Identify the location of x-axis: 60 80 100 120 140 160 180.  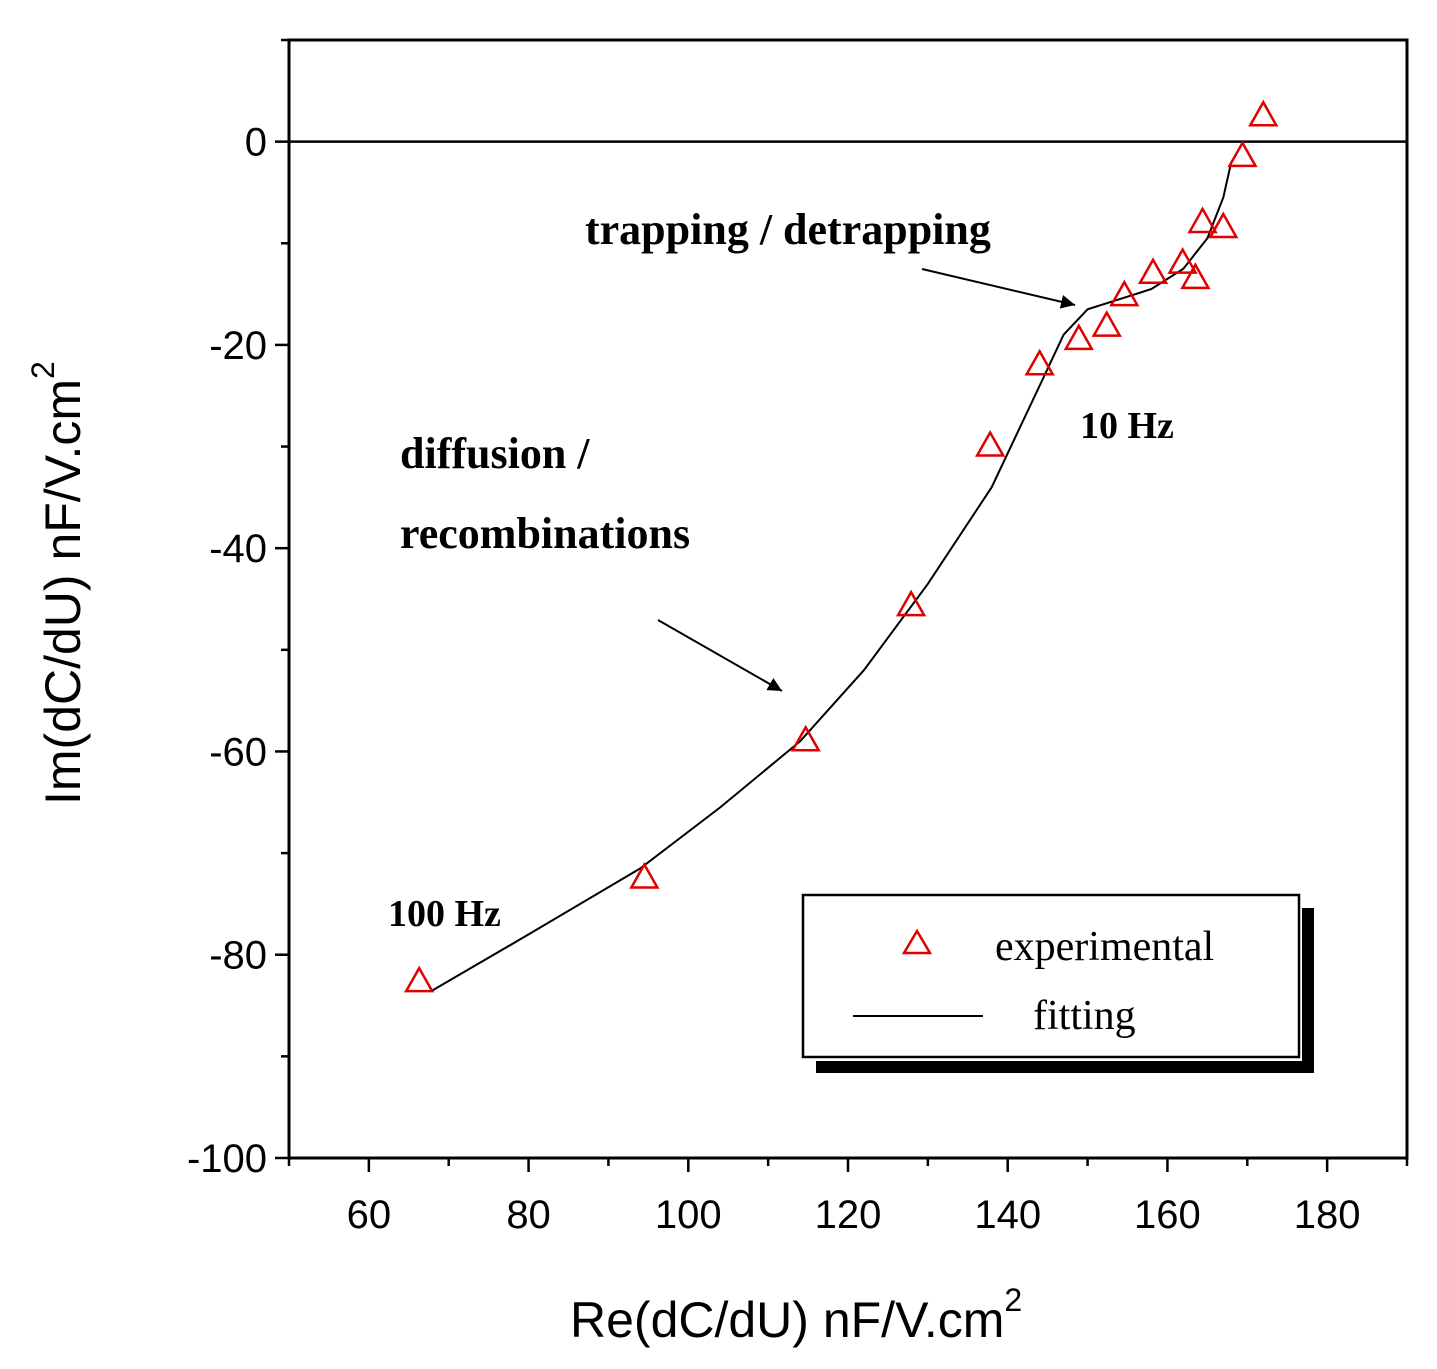
(848, 1197).